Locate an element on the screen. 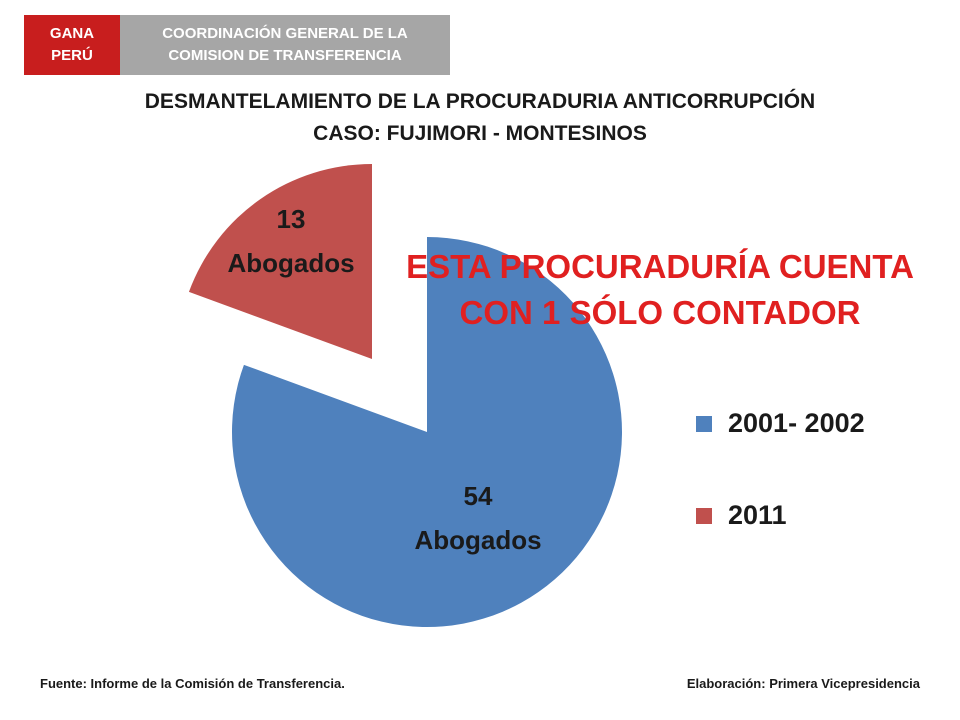 The image size is (960, 720). contador-note-line1: ESTA PROCURADURÍA CUENTA is located at coordinates (660, 266).